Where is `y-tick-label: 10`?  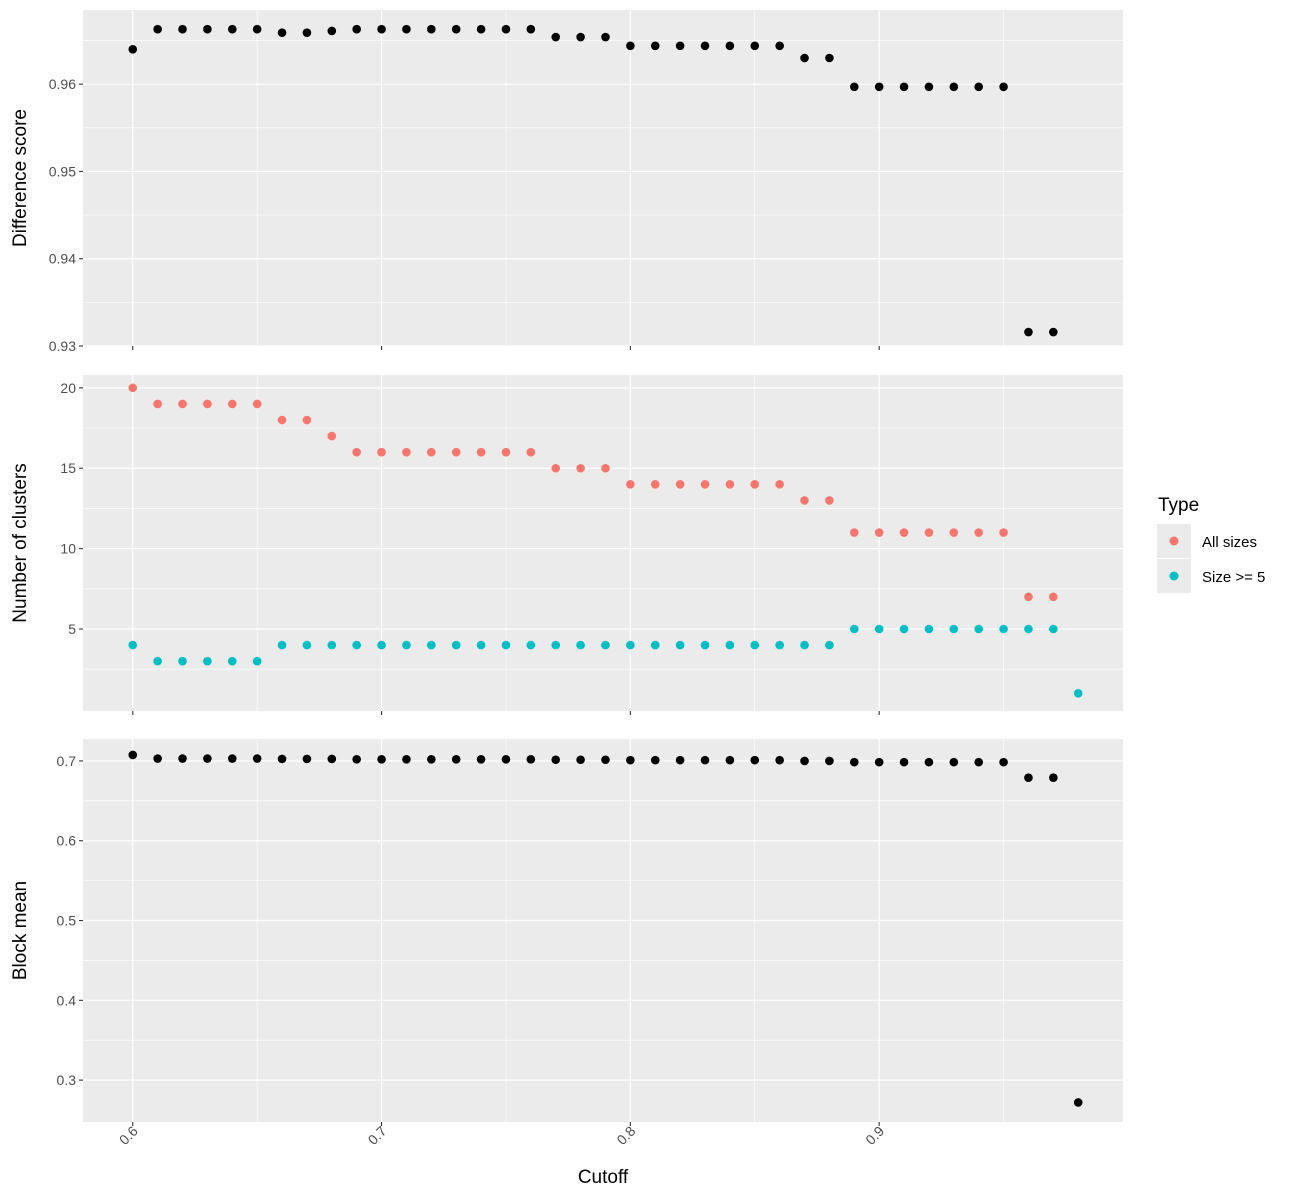 y-tick-label: 10 is located at coordinates (68, 549).